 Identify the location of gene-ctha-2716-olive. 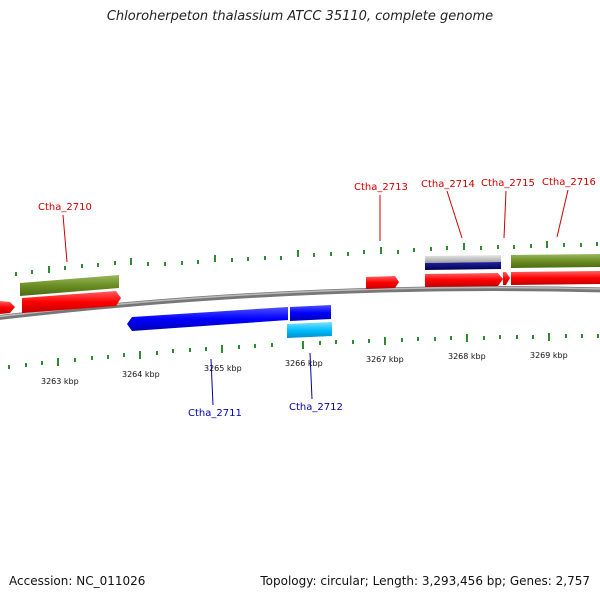
(555, 261).